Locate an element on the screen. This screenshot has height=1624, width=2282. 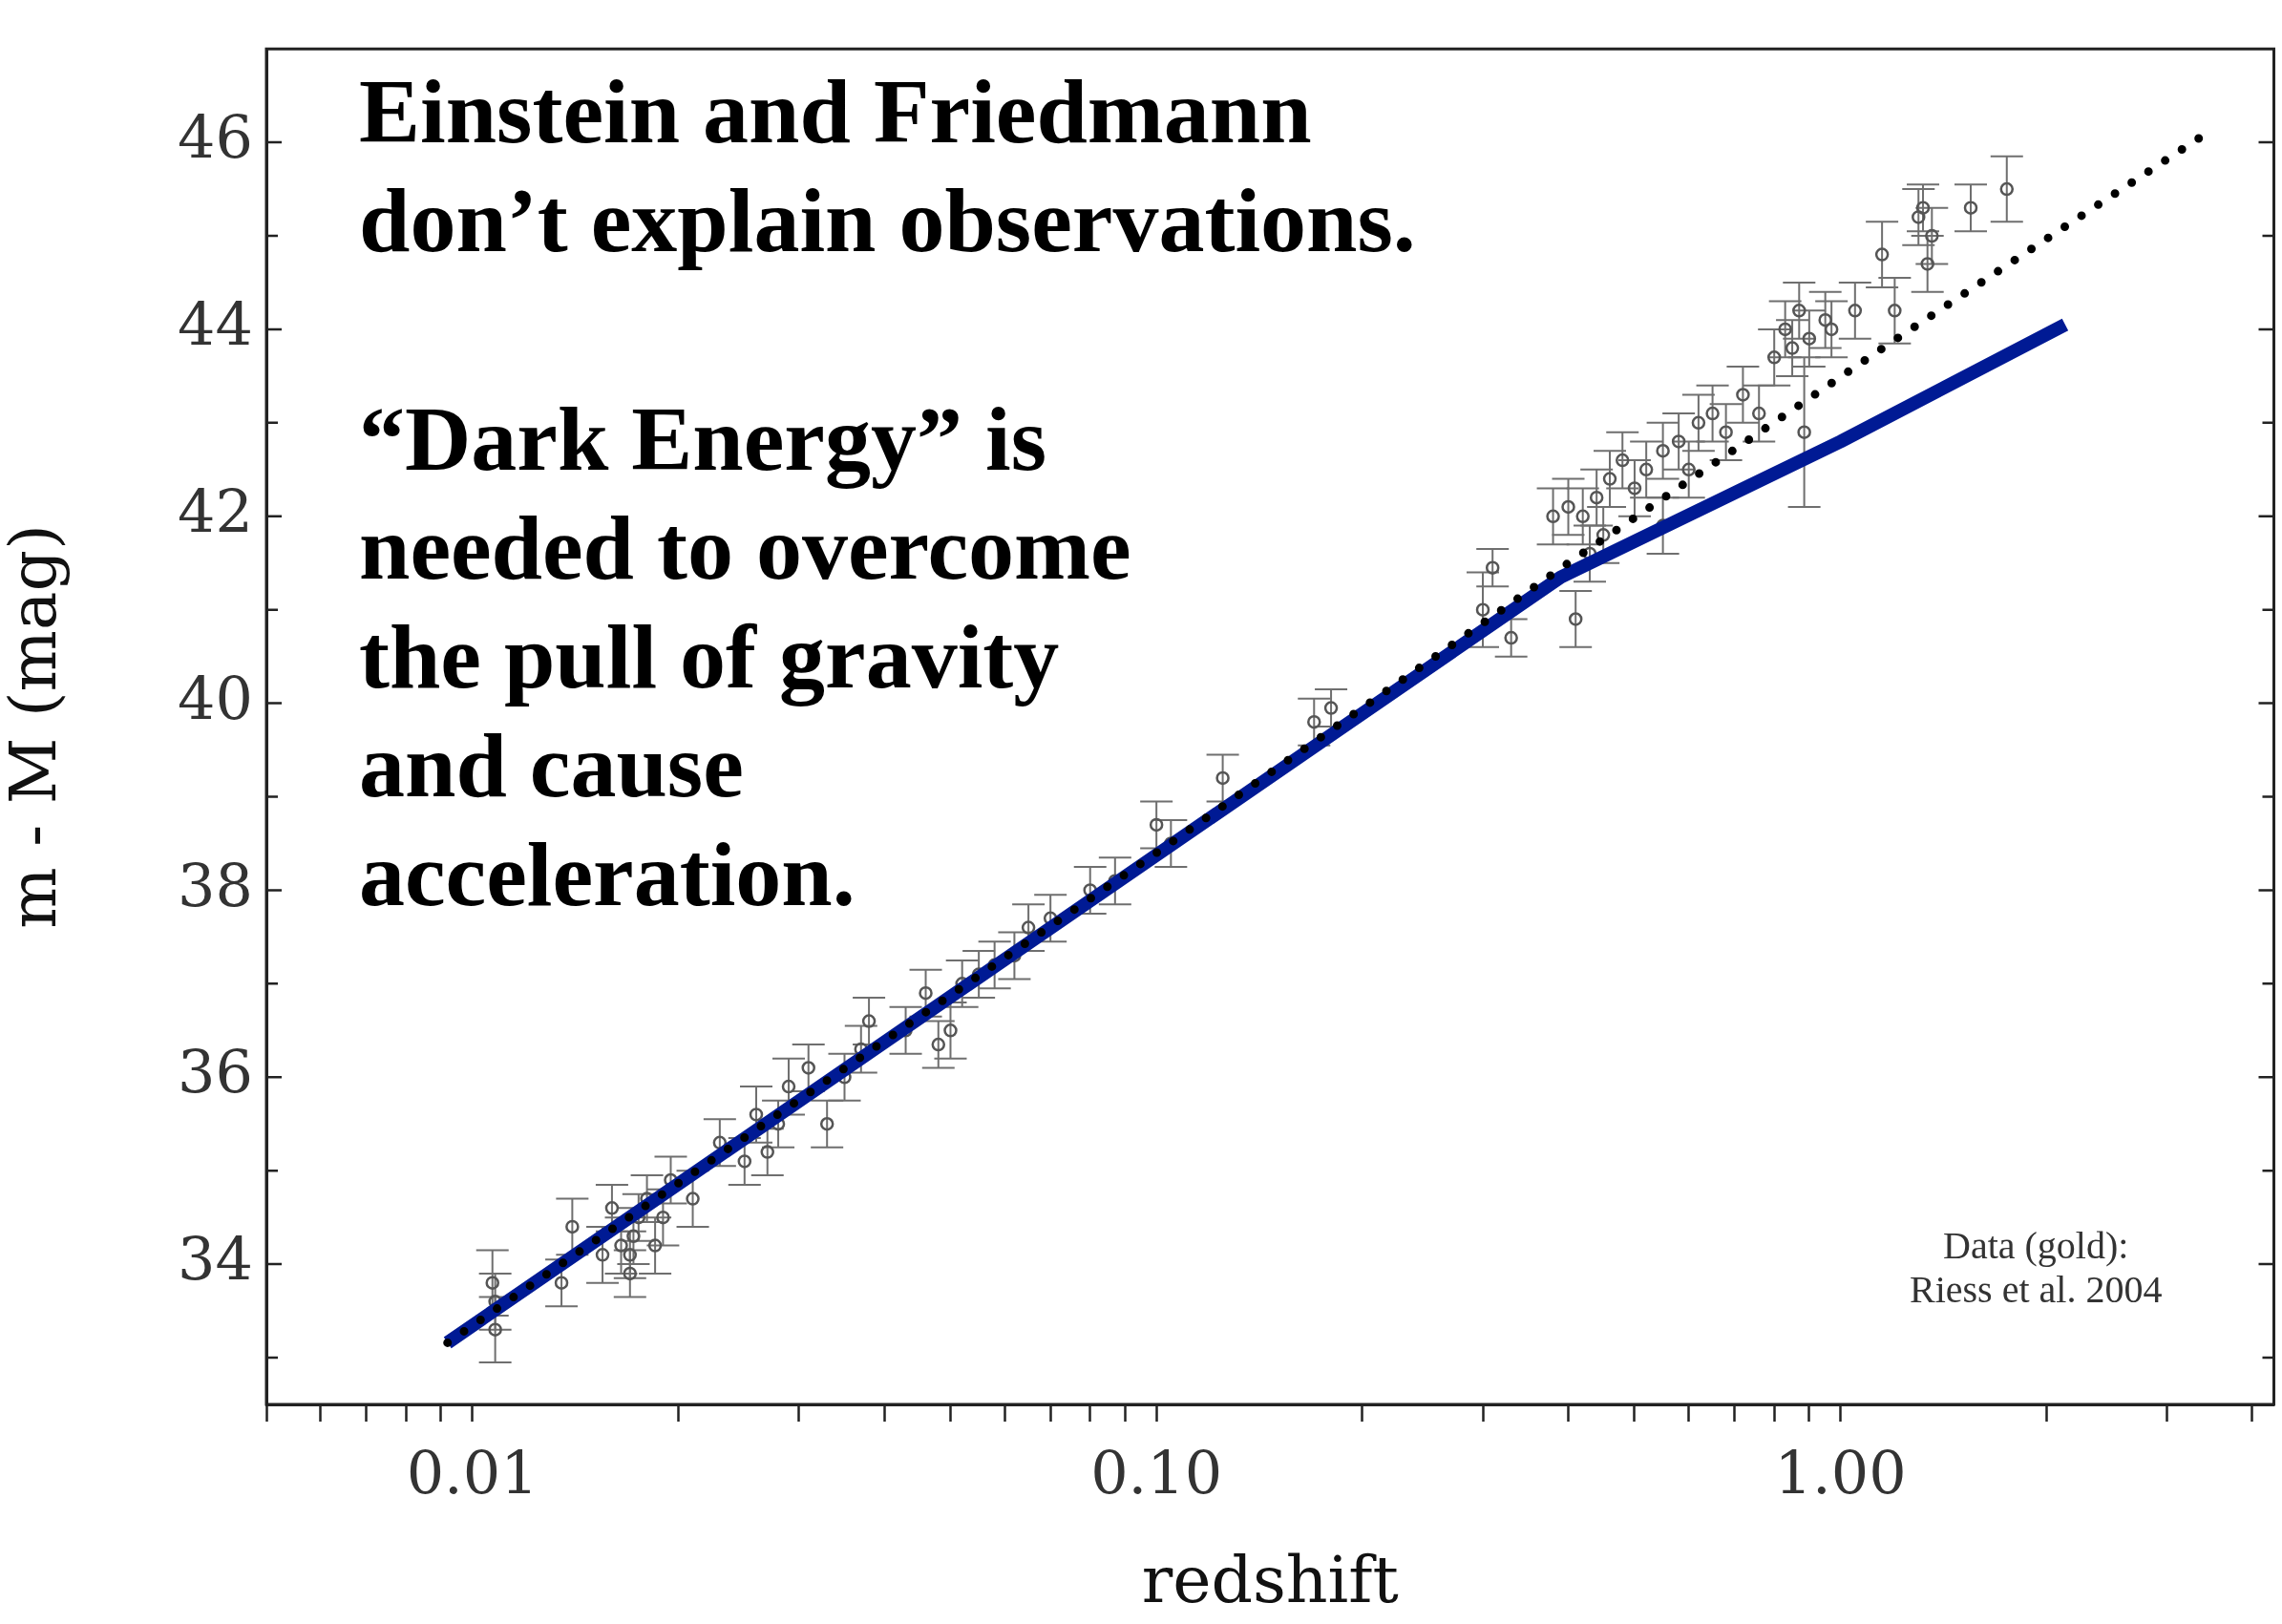
y-tick-label: 36 is located at coordinates (215, 1072).